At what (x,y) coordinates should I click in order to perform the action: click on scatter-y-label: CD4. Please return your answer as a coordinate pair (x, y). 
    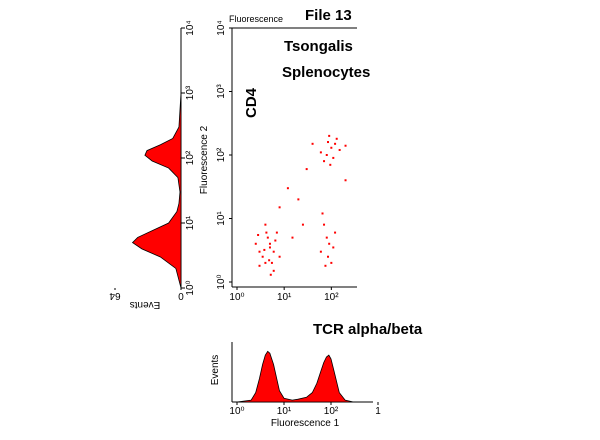
    Looking at the image, I should click on (251, 102).